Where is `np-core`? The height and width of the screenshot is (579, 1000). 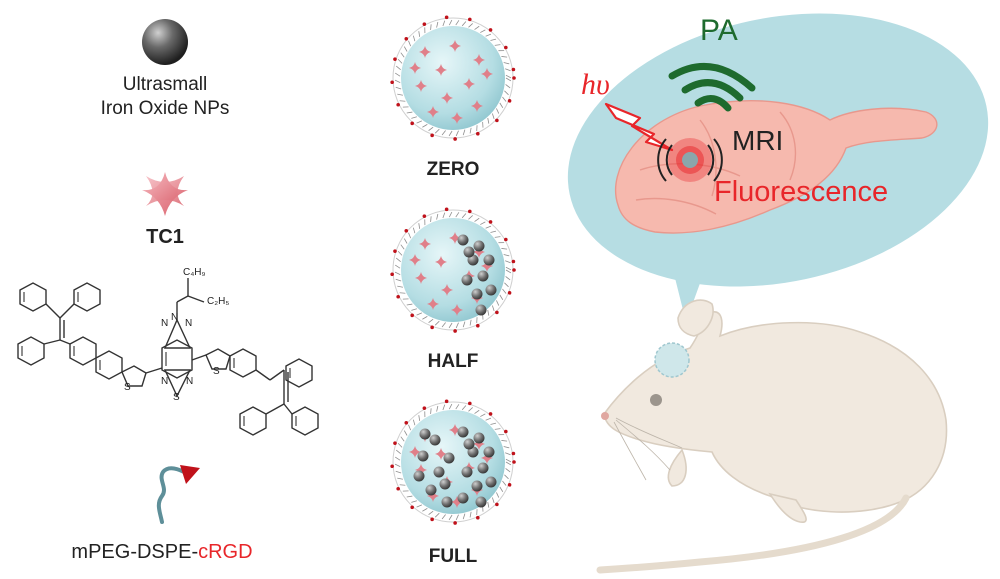
np-core is located at coordinates (453, 270).